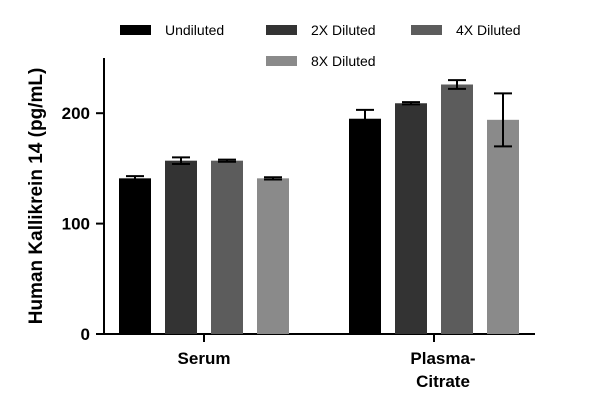 This screenshot has width=600, height=414. I want to click on legend-label-0: Undiluted, so click(194, 30).